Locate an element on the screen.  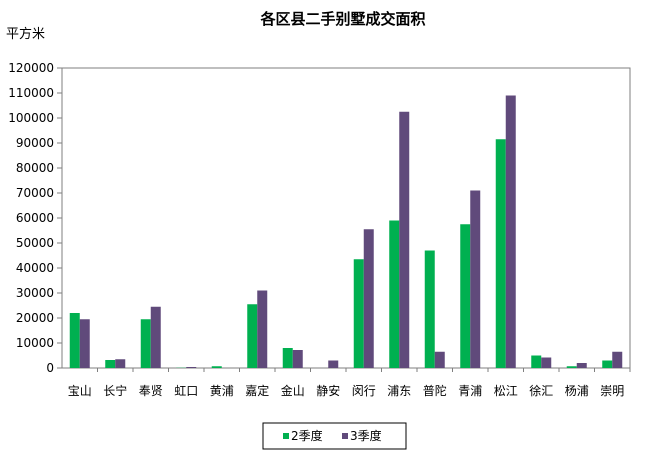
y-tick-label: 110000 is located at coordinates (31, 93).